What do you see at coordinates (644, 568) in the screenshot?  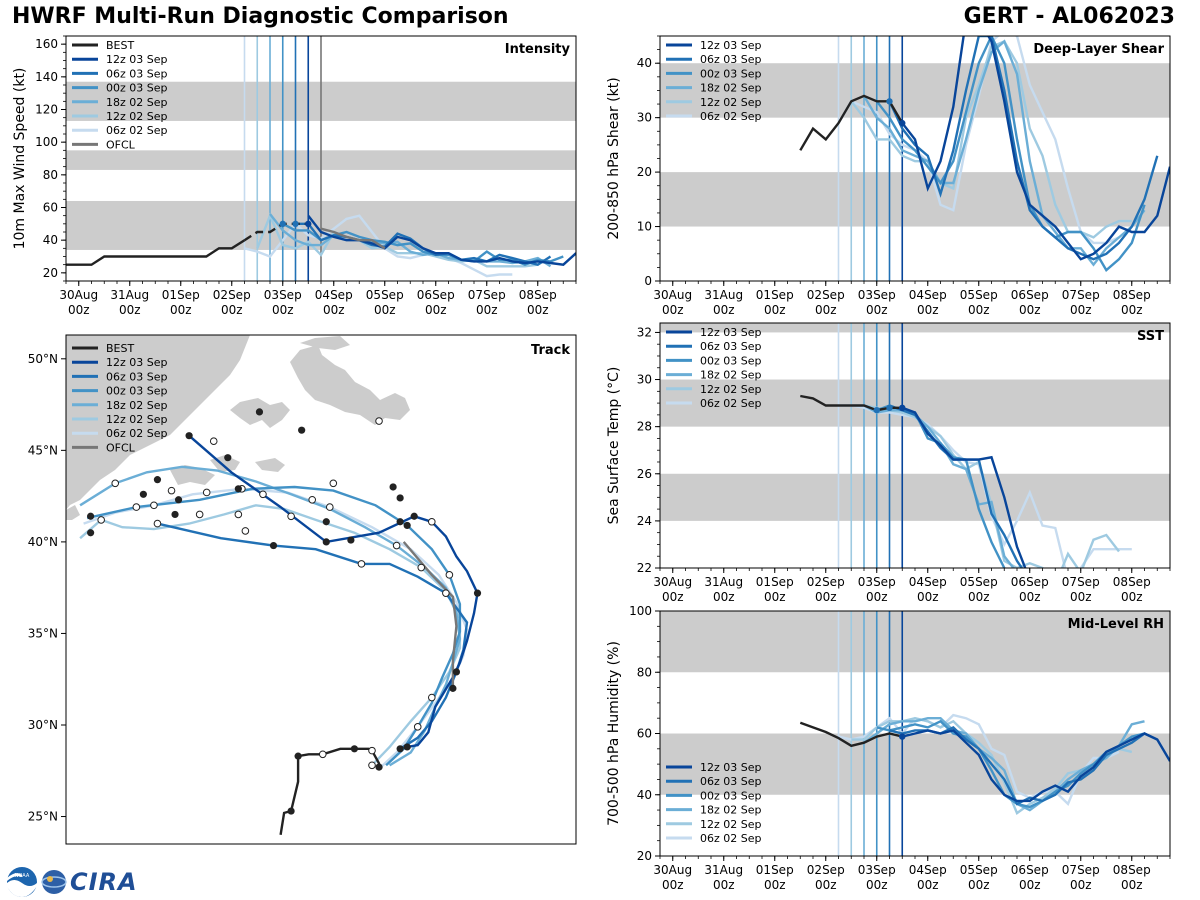 I see `y-tick-label: 22` at bounding box center [644, 568].